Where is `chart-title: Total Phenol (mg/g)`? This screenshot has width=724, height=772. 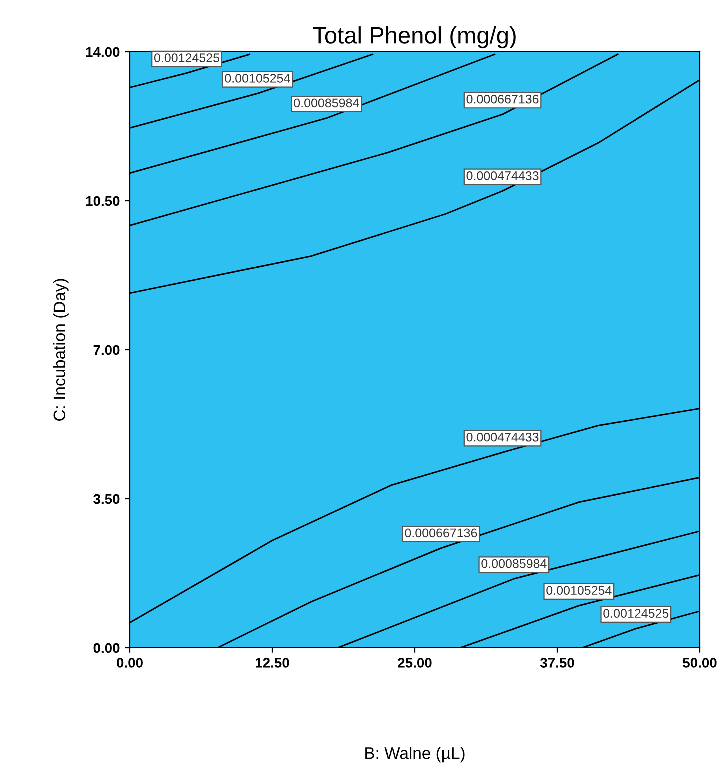
chart-title: Total Phenol (mg/g) is located at coordinates (414, 37).